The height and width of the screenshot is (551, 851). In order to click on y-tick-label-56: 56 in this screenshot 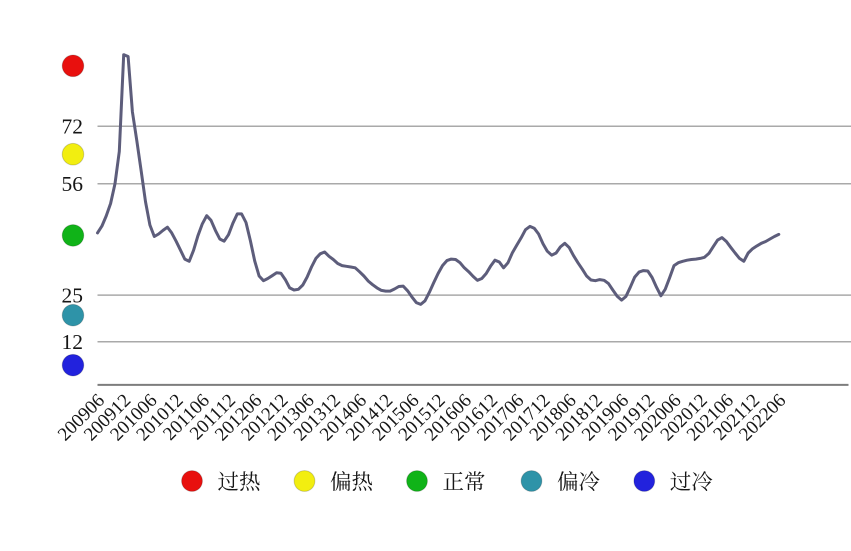, I will do `click(73, 184)`.